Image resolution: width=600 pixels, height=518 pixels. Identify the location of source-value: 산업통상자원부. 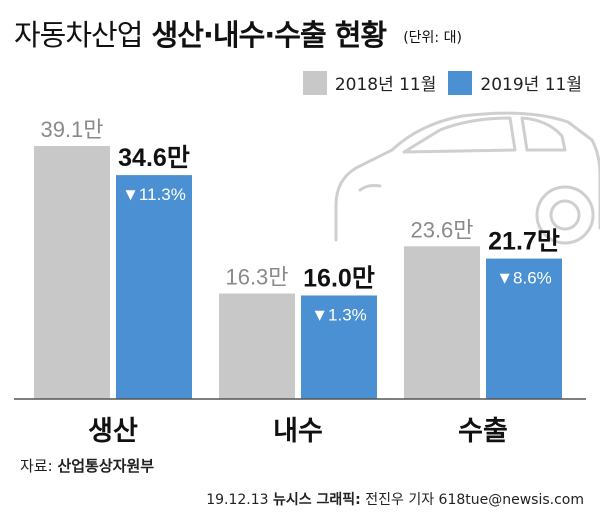
(106, 466).